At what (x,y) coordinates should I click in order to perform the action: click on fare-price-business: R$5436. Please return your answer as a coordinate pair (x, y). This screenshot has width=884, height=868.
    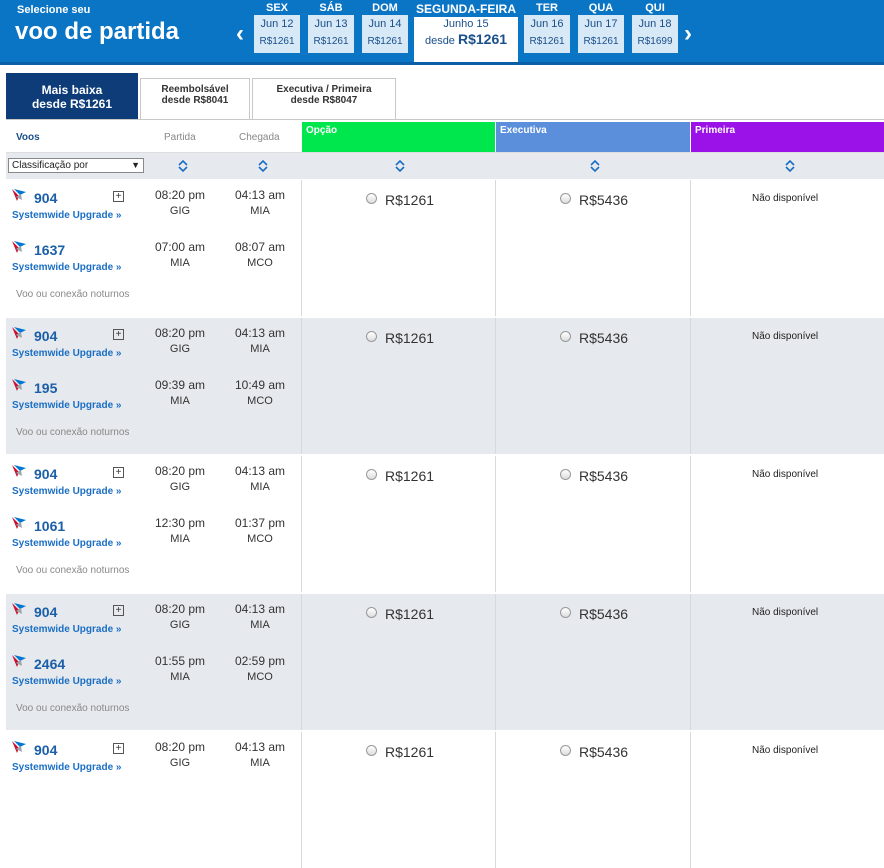
    Looking at the image, I should click on (604, 752).